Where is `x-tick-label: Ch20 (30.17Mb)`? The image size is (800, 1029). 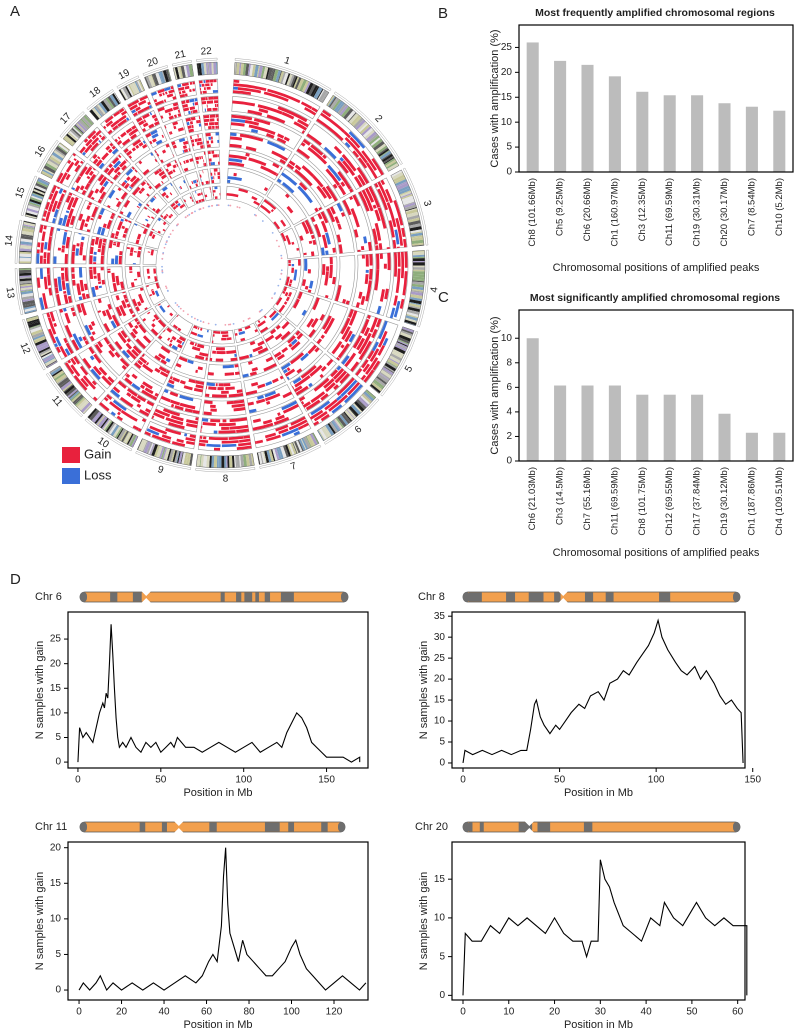 x-tick-label: Ch20 (30.17Mb) is located at coordinates (724, 212).